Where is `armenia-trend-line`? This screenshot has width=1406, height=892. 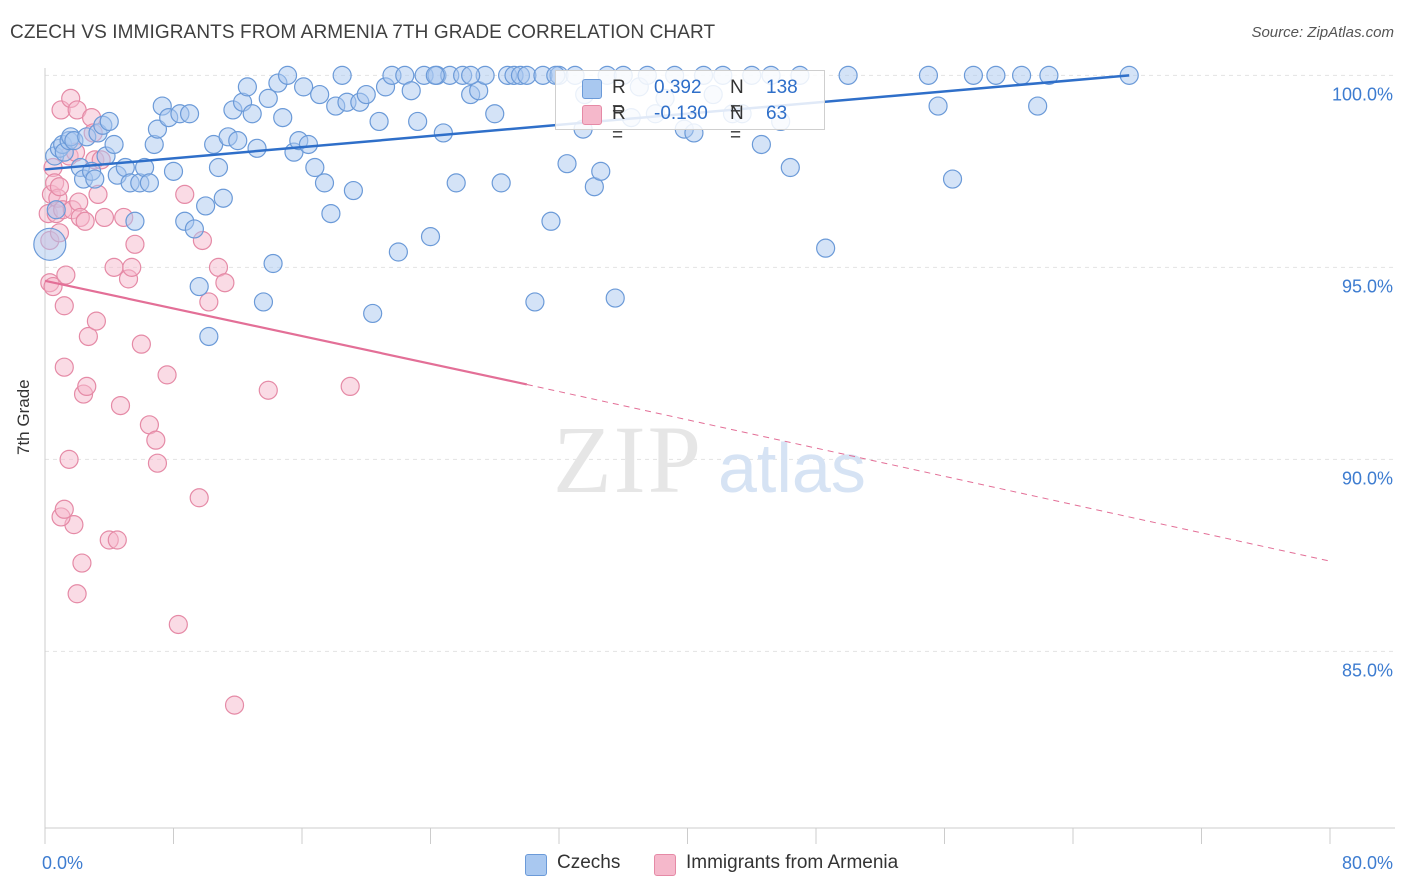
armenia-trend-line is located at coordinates (286, 332).